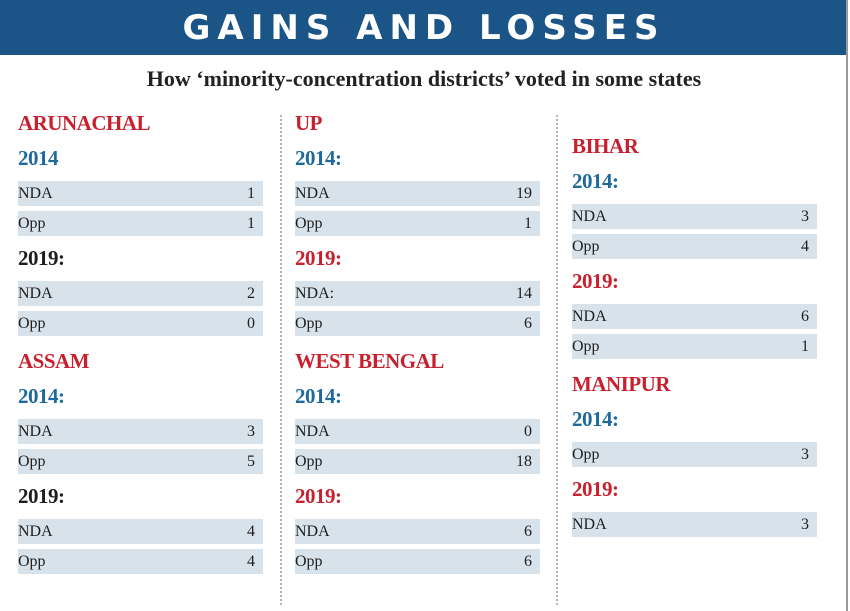 This screenshot has width=850, height=611. What do you see at coordinates (605, 146) in the screenshot?
I see `state-name: BIHAR` at bounding box center [605, 146].